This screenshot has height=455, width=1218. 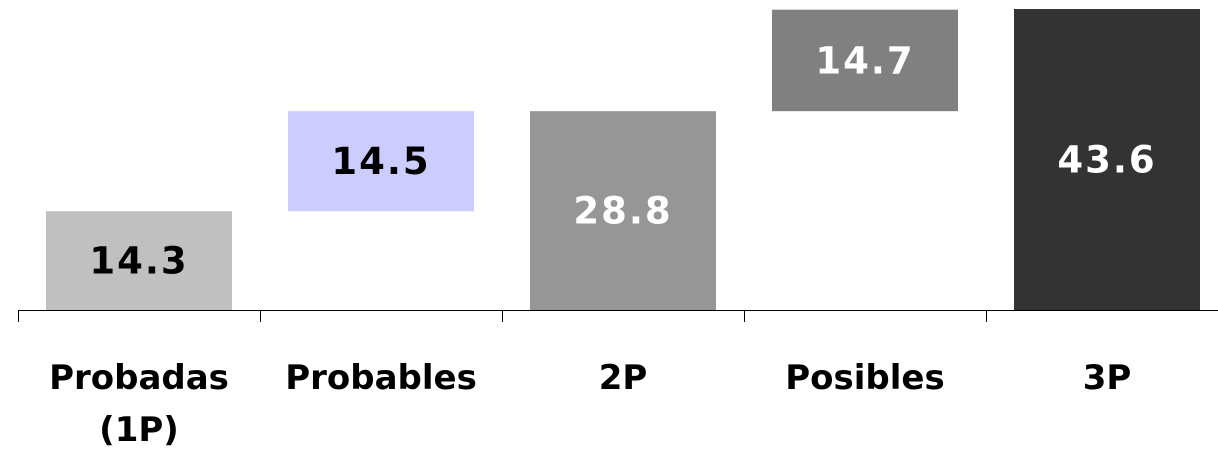 I want to click on category-label-3: Posibles, so click(x=864, y=378).